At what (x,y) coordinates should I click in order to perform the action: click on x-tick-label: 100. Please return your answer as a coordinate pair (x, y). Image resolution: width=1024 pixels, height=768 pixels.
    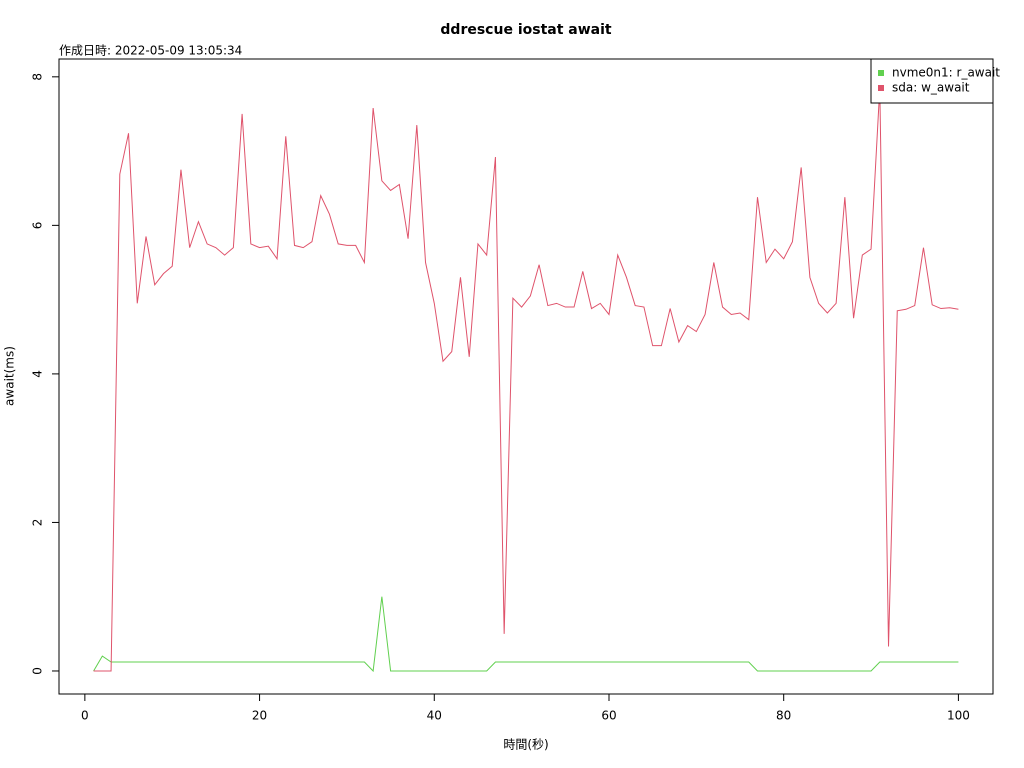
    Looking at the image, I should click on (958, 716).